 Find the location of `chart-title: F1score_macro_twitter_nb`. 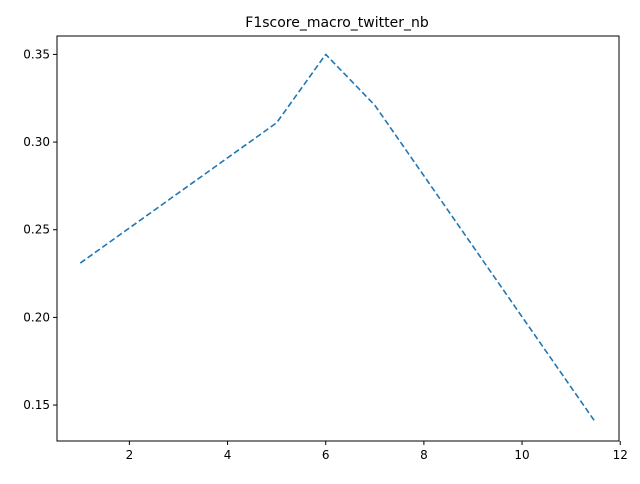

chart-title: F1score_macro_twitter_nb is located at coordinates (337, 23).